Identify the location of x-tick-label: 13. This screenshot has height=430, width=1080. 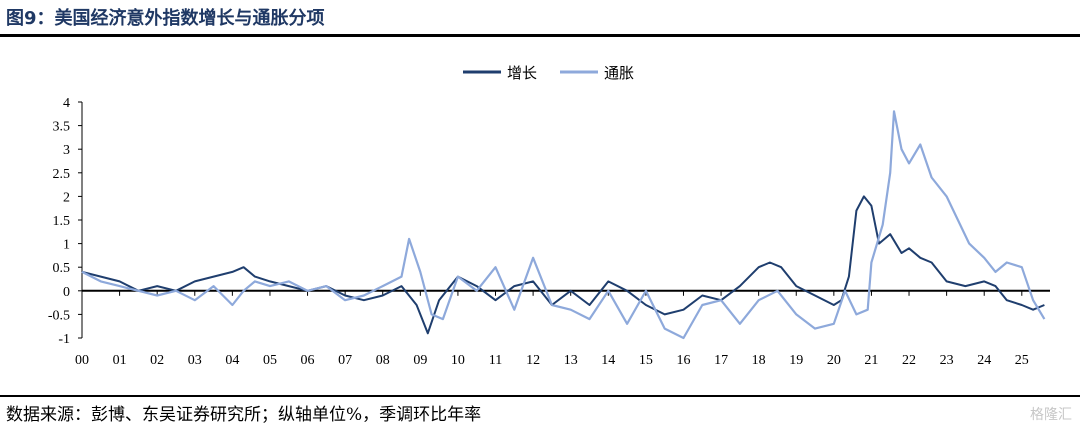
(571, 360).